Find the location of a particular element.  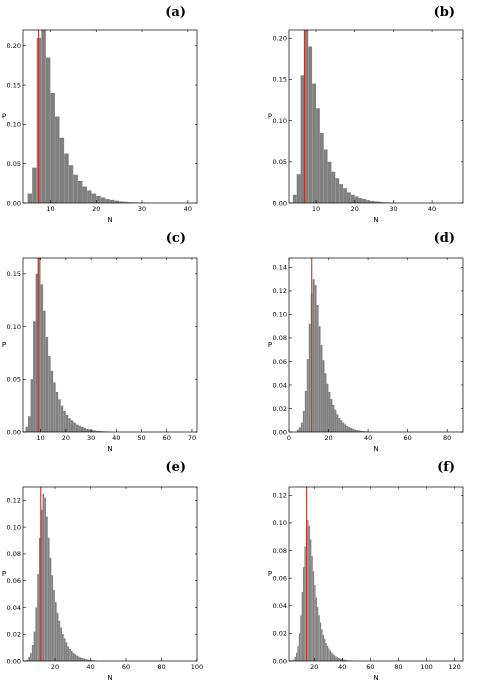

x-axis-label: N is located at coordinates (375, 220).